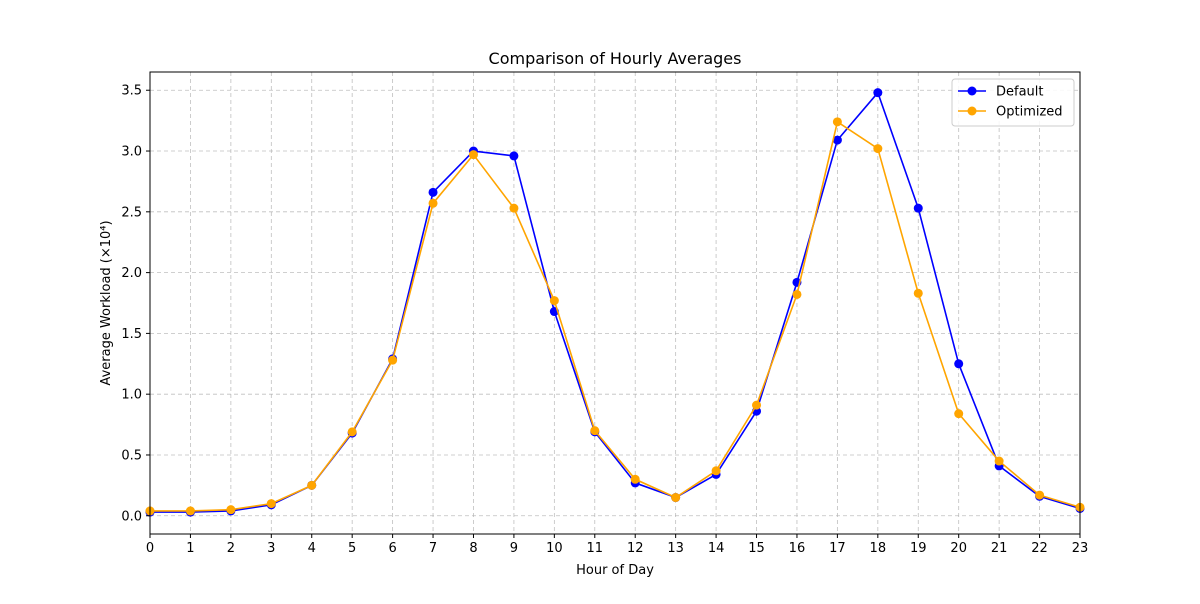  Describe the element at coordinates (312, 548) in the screenshot. I see `x-tick-label: 4` at that location.